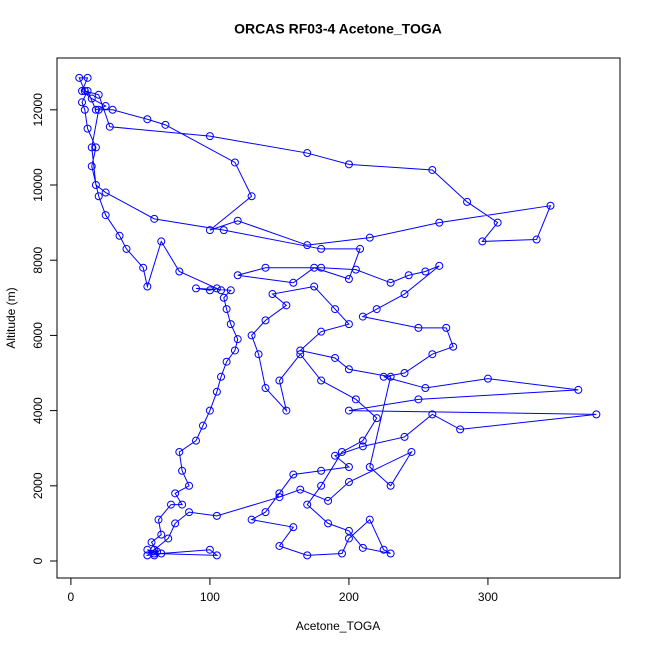 This screenshot has width=650, height=650. I want to click on y-tick-label: 12000, so click(38, 110).